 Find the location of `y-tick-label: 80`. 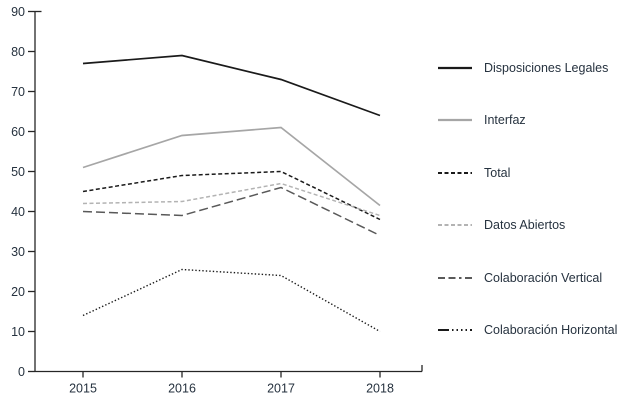

y-tick-label: 80 is located at coordinates (18, 52).